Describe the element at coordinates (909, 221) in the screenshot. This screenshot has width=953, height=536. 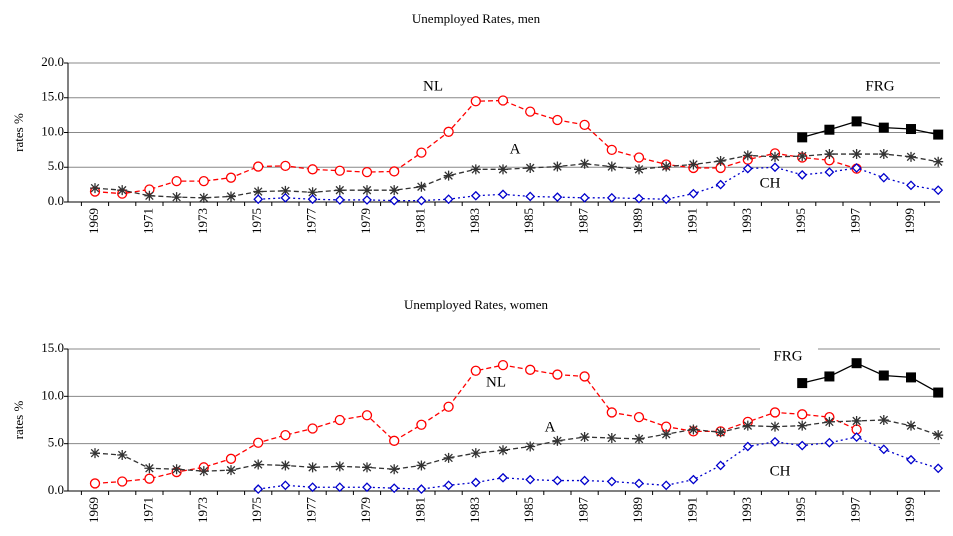
I see `x-tick-label: 1999` at that location.